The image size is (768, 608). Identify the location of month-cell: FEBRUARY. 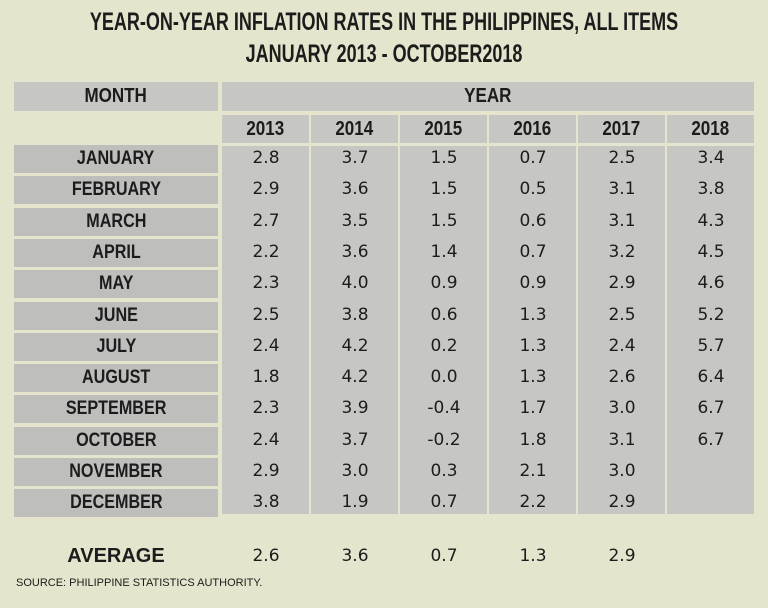
(116, 190).